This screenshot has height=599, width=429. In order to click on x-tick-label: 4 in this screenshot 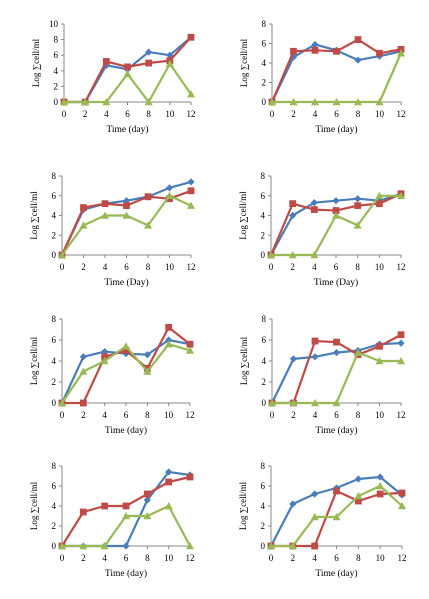, I will do `click(314, 558)`.